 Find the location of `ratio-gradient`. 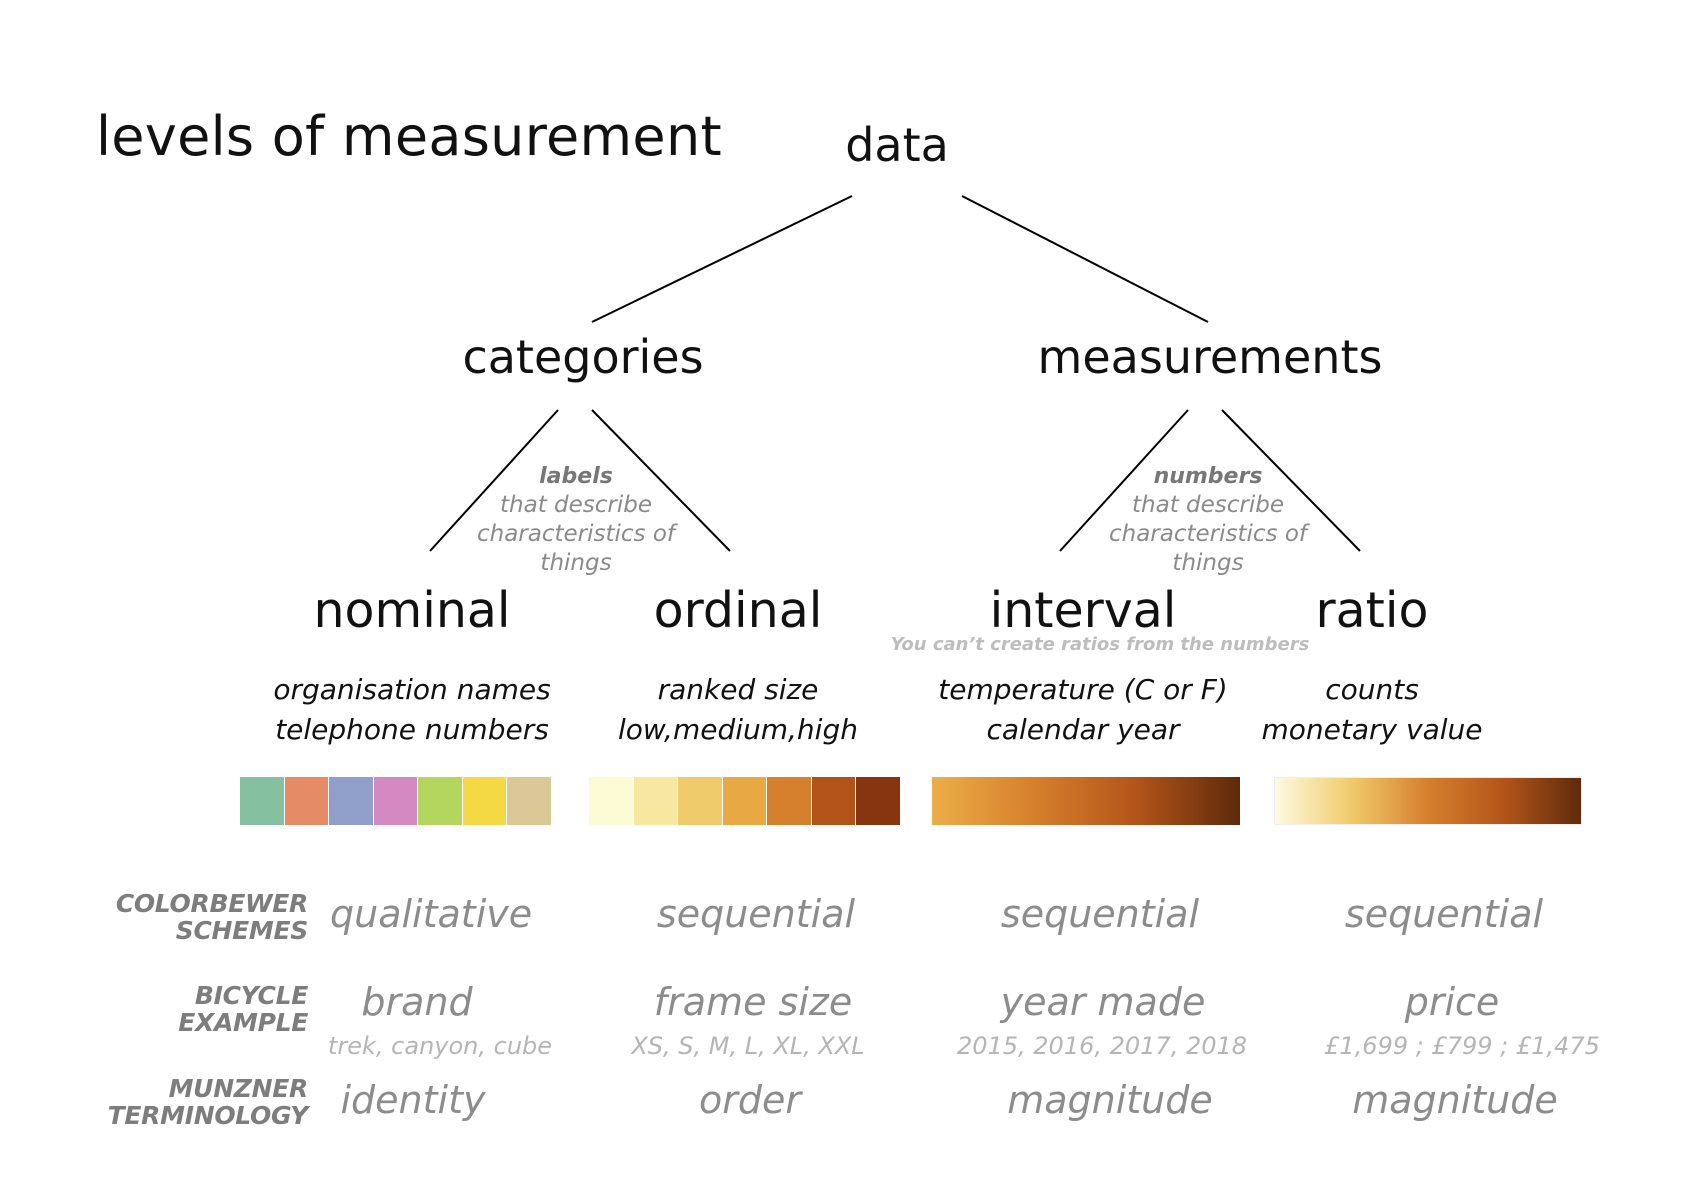

ratio-gradient is located at coordinates (1428, 801).